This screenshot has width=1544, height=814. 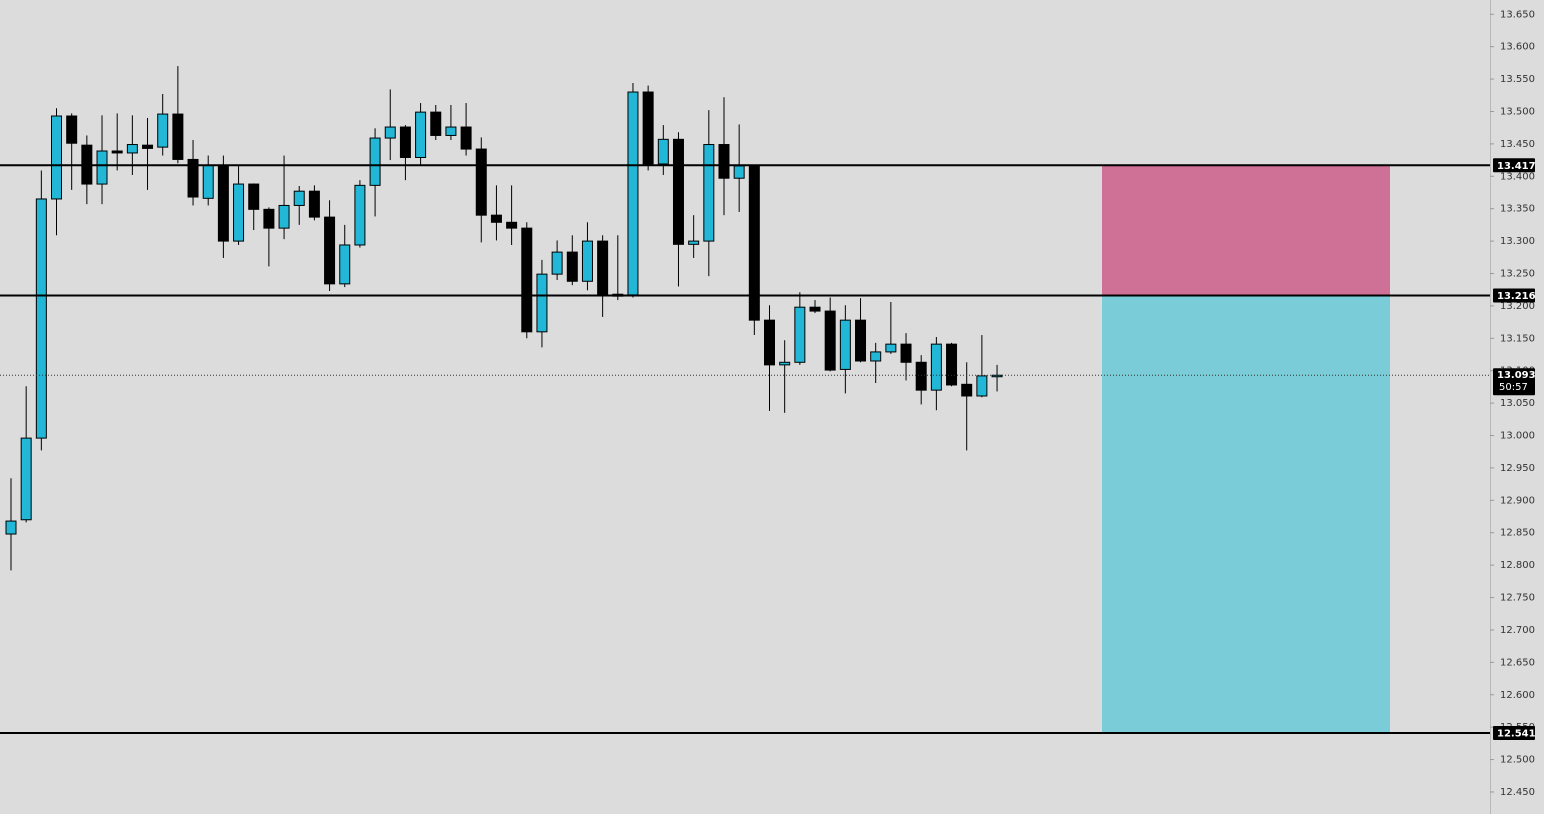 I want to click on y-tick-label: 13.500, so click(x=1517, y=111).